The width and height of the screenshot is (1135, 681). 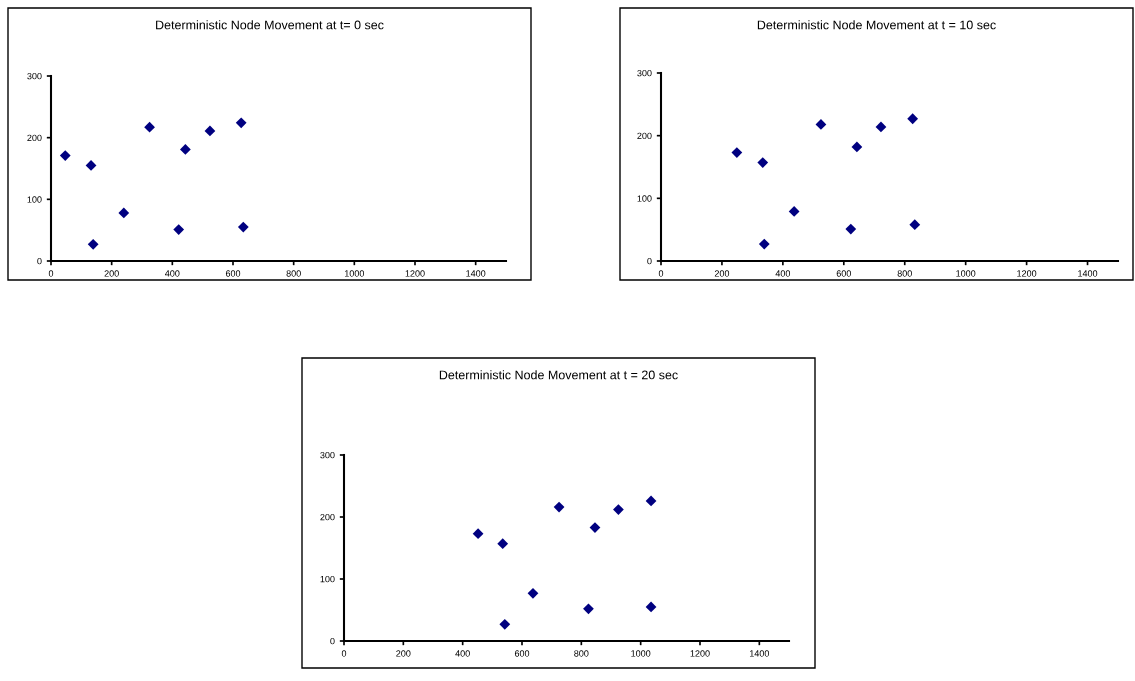 What do you see at coordinates (558, 375) in the screenshot?
I see `chart-title: Deterministic Node Movement at t = 20 sec` at bounding box center [558, 375].